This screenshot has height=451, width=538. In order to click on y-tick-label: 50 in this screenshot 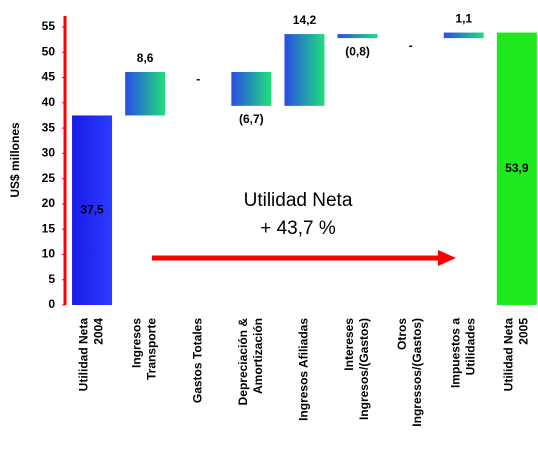, I will do `click(49, 51)`.